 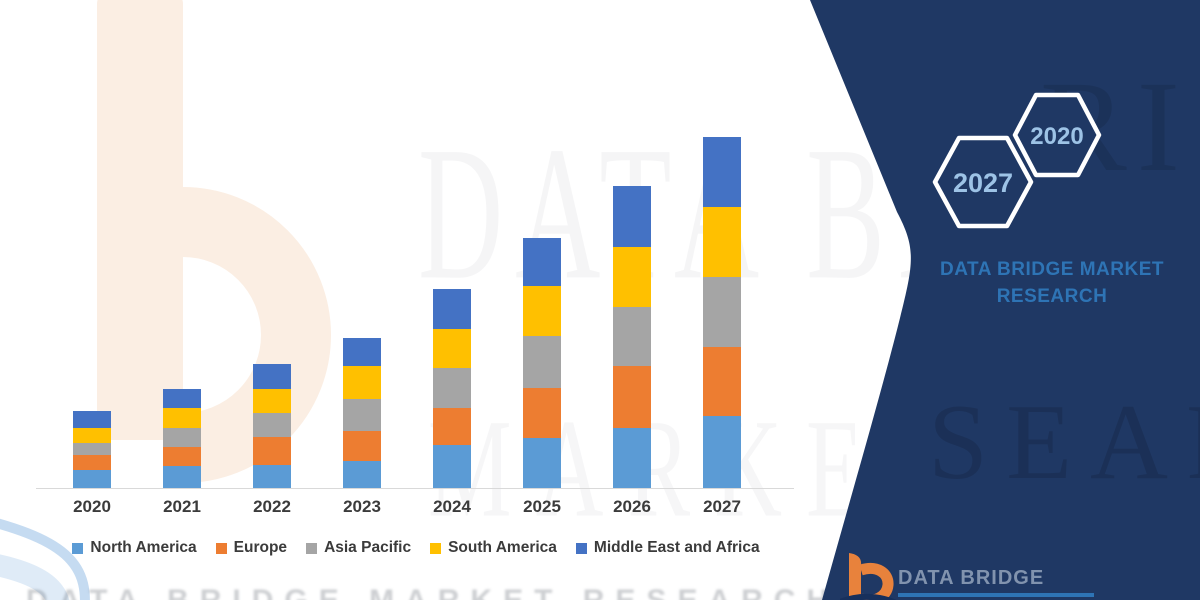 What do you see at coordinates (855, 576) in the screenshot?
I see `b-icon-stem` at bounding box center [855, 576].